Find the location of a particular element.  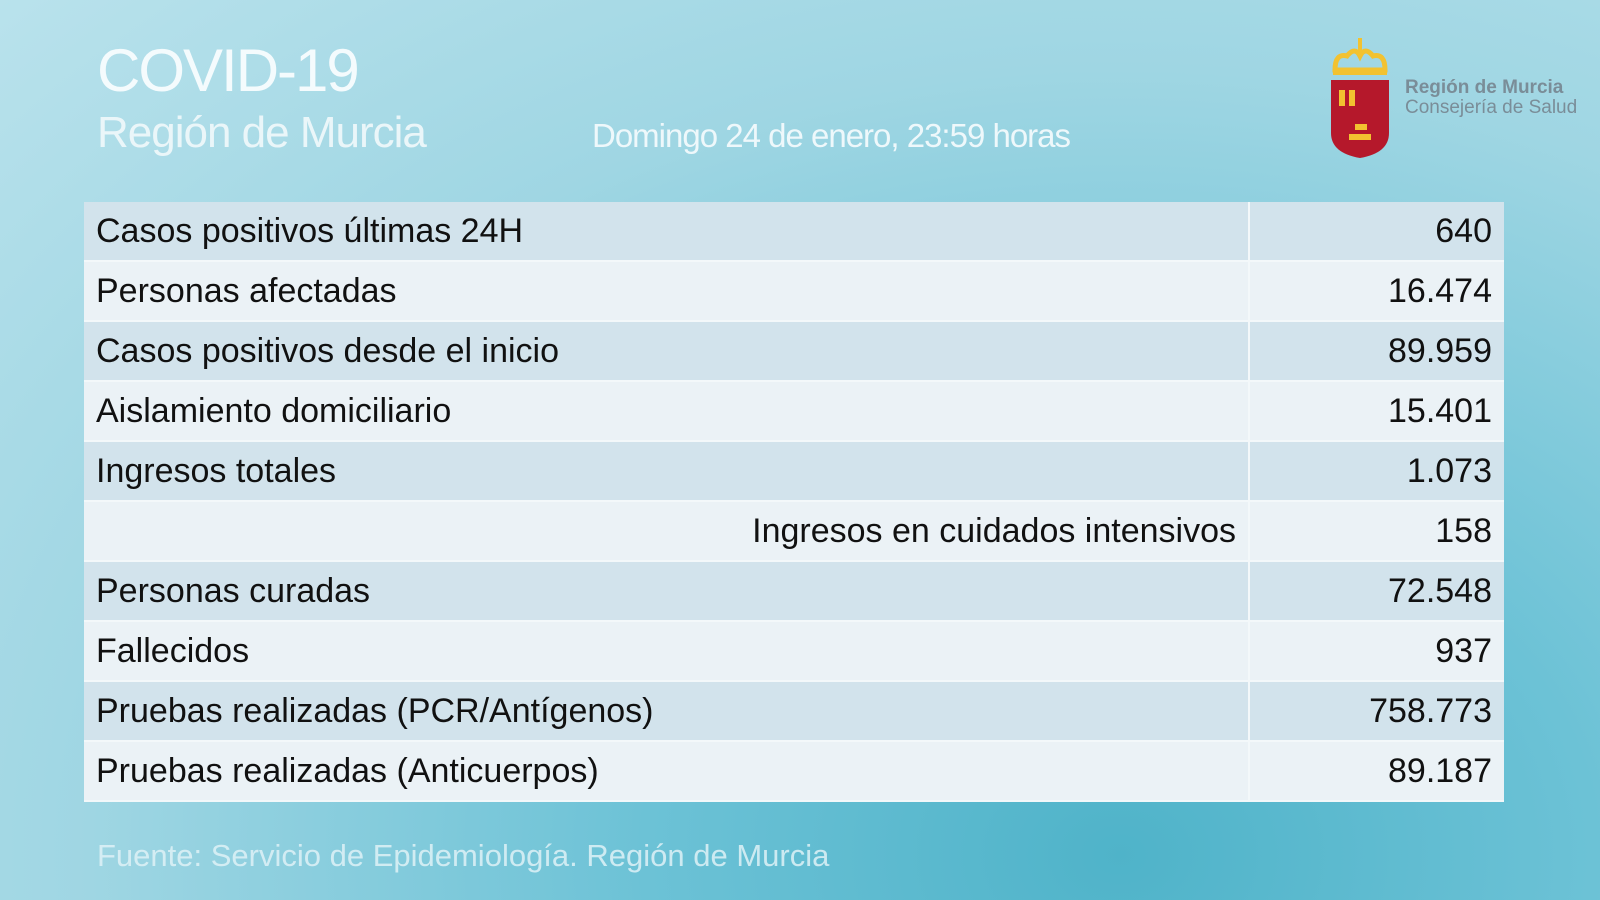

row-label: Casos positivos desde el inicio is located at coordinates (666, 351).